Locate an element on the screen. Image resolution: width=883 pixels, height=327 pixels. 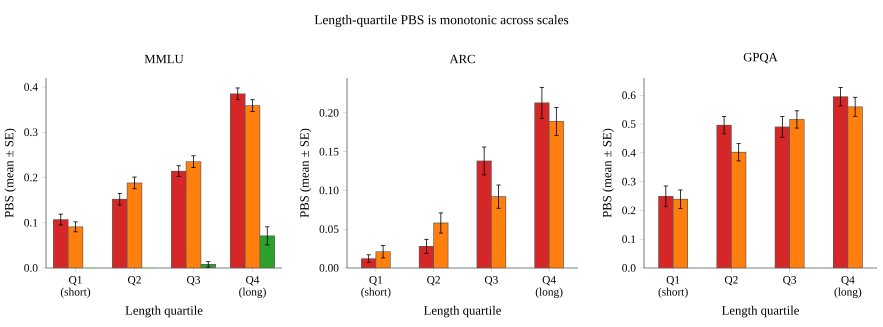
y-tick-label: 0.00 is located at coordinates (329, 268).